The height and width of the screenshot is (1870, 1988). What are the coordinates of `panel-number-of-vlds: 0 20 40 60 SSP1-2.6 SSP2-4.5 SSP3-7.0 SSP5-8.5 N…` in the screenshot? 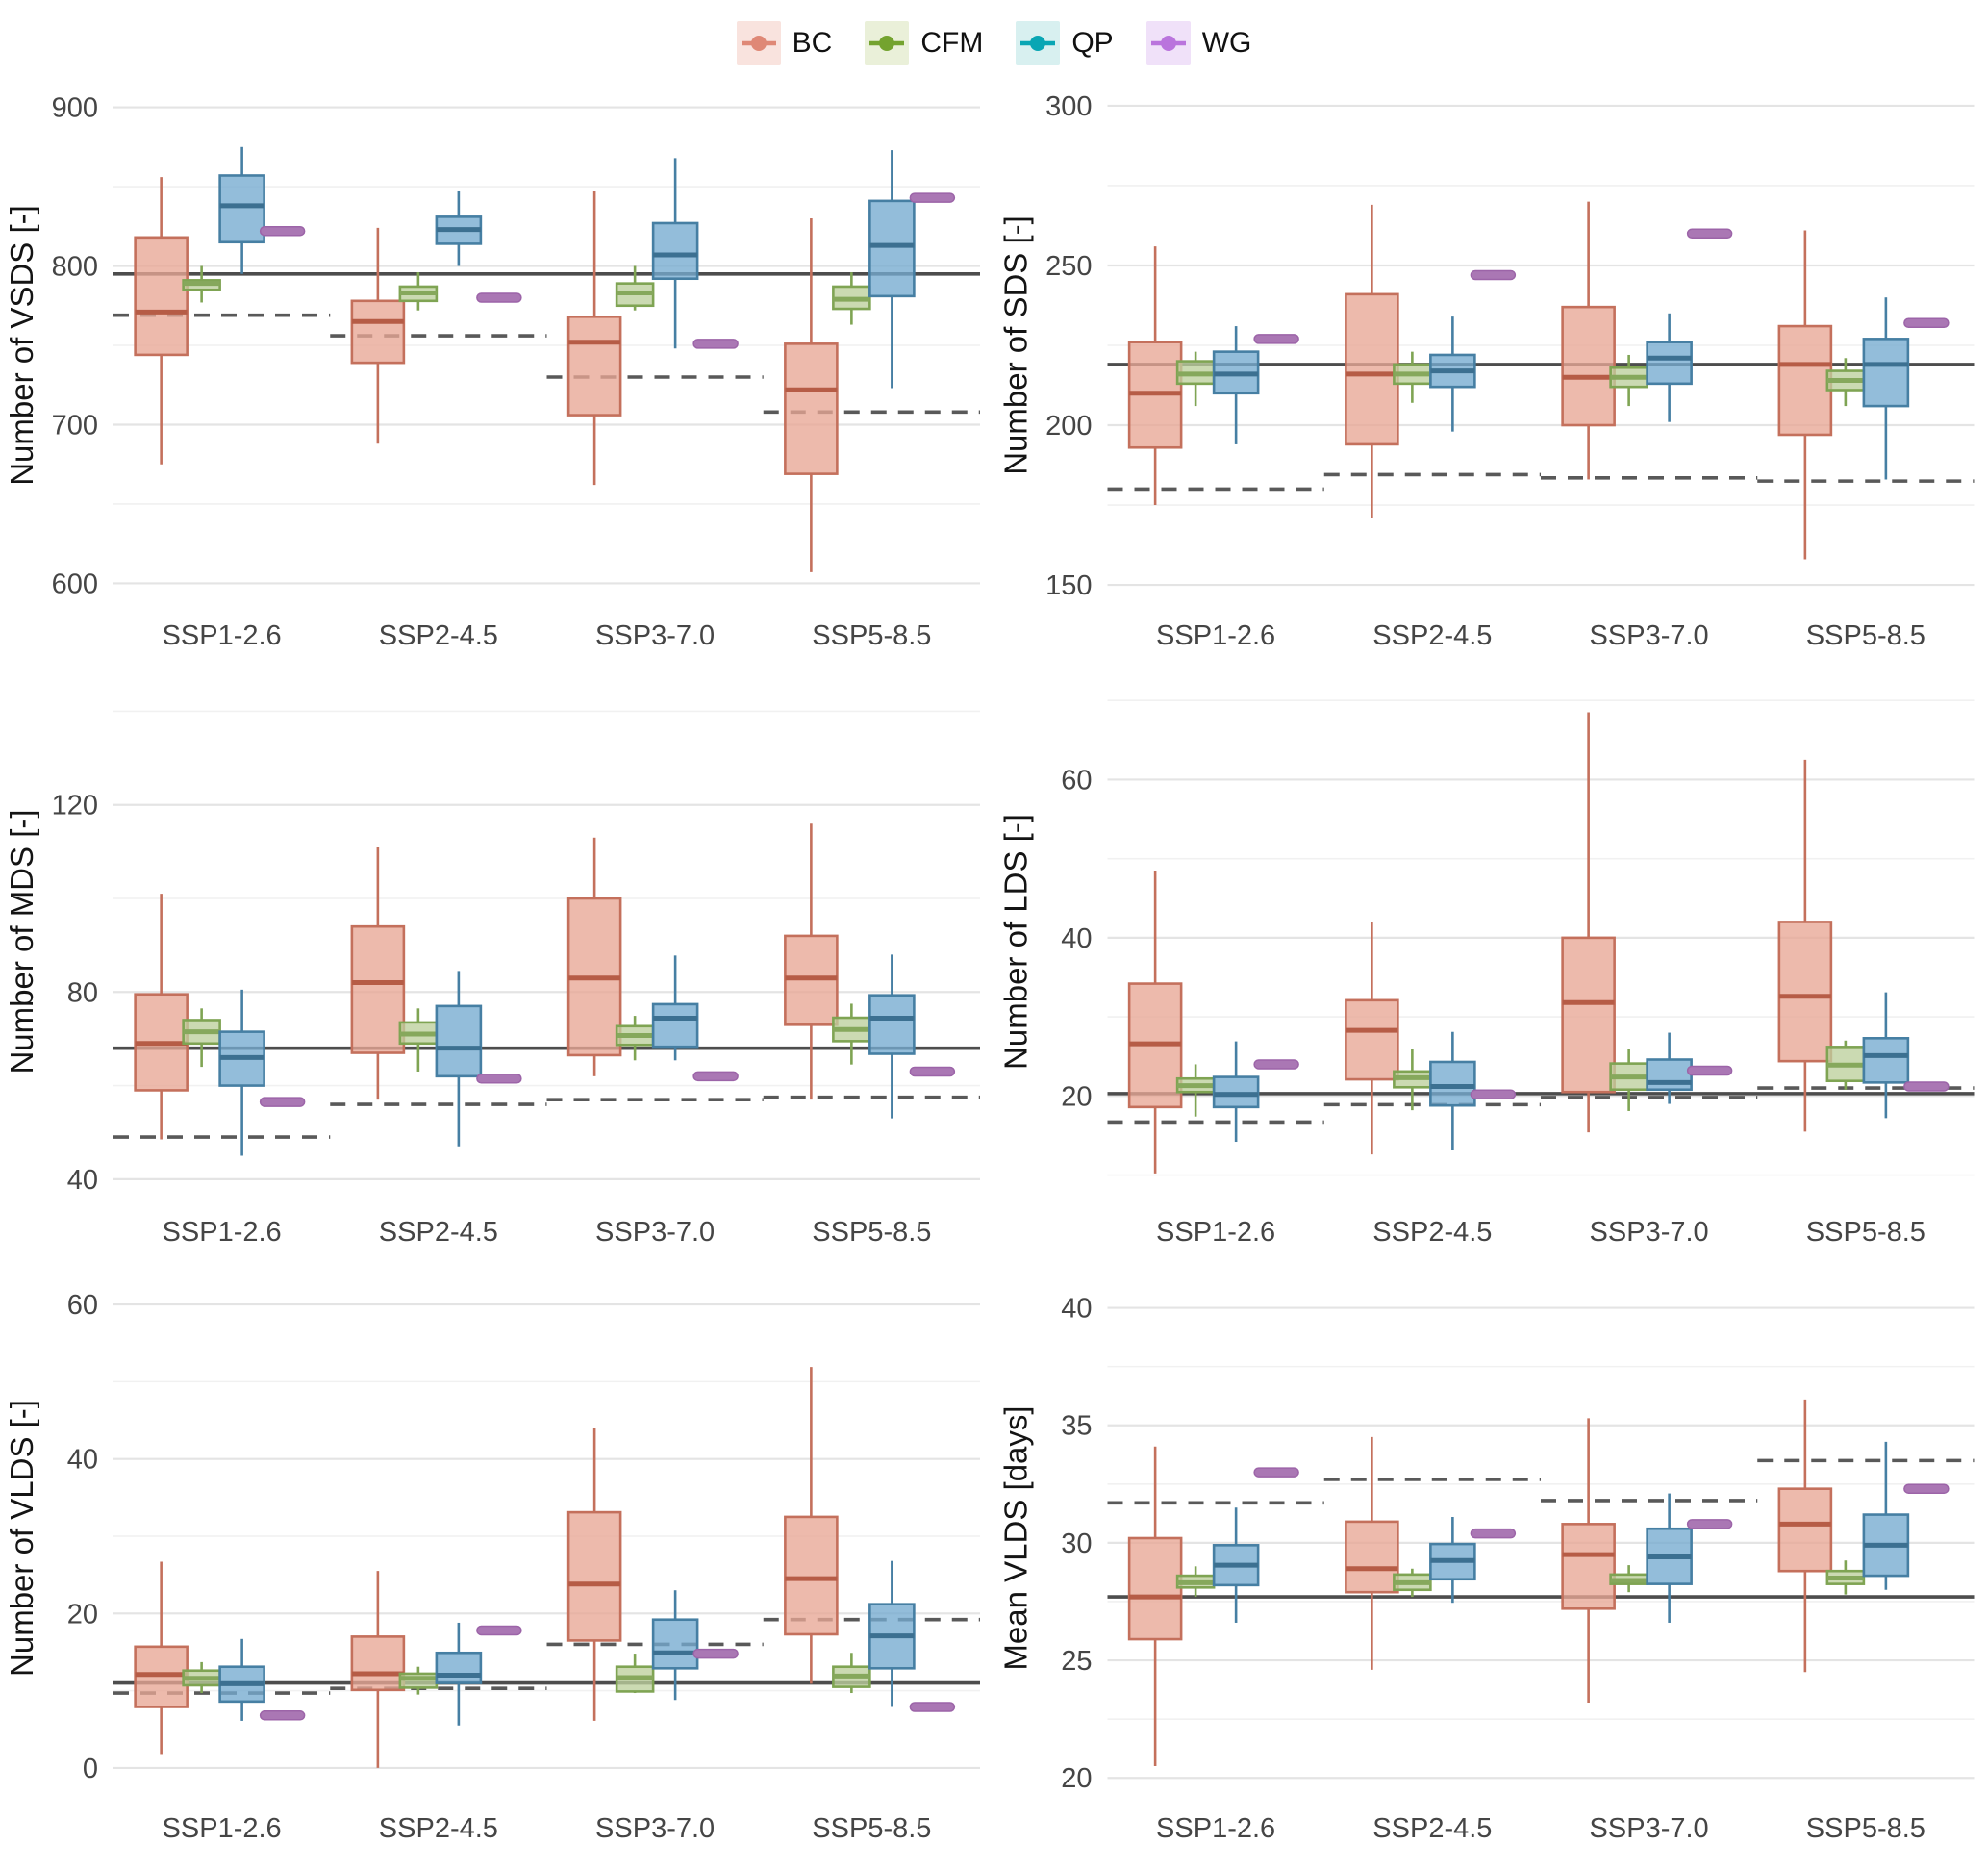 It's located at (492, 1567).